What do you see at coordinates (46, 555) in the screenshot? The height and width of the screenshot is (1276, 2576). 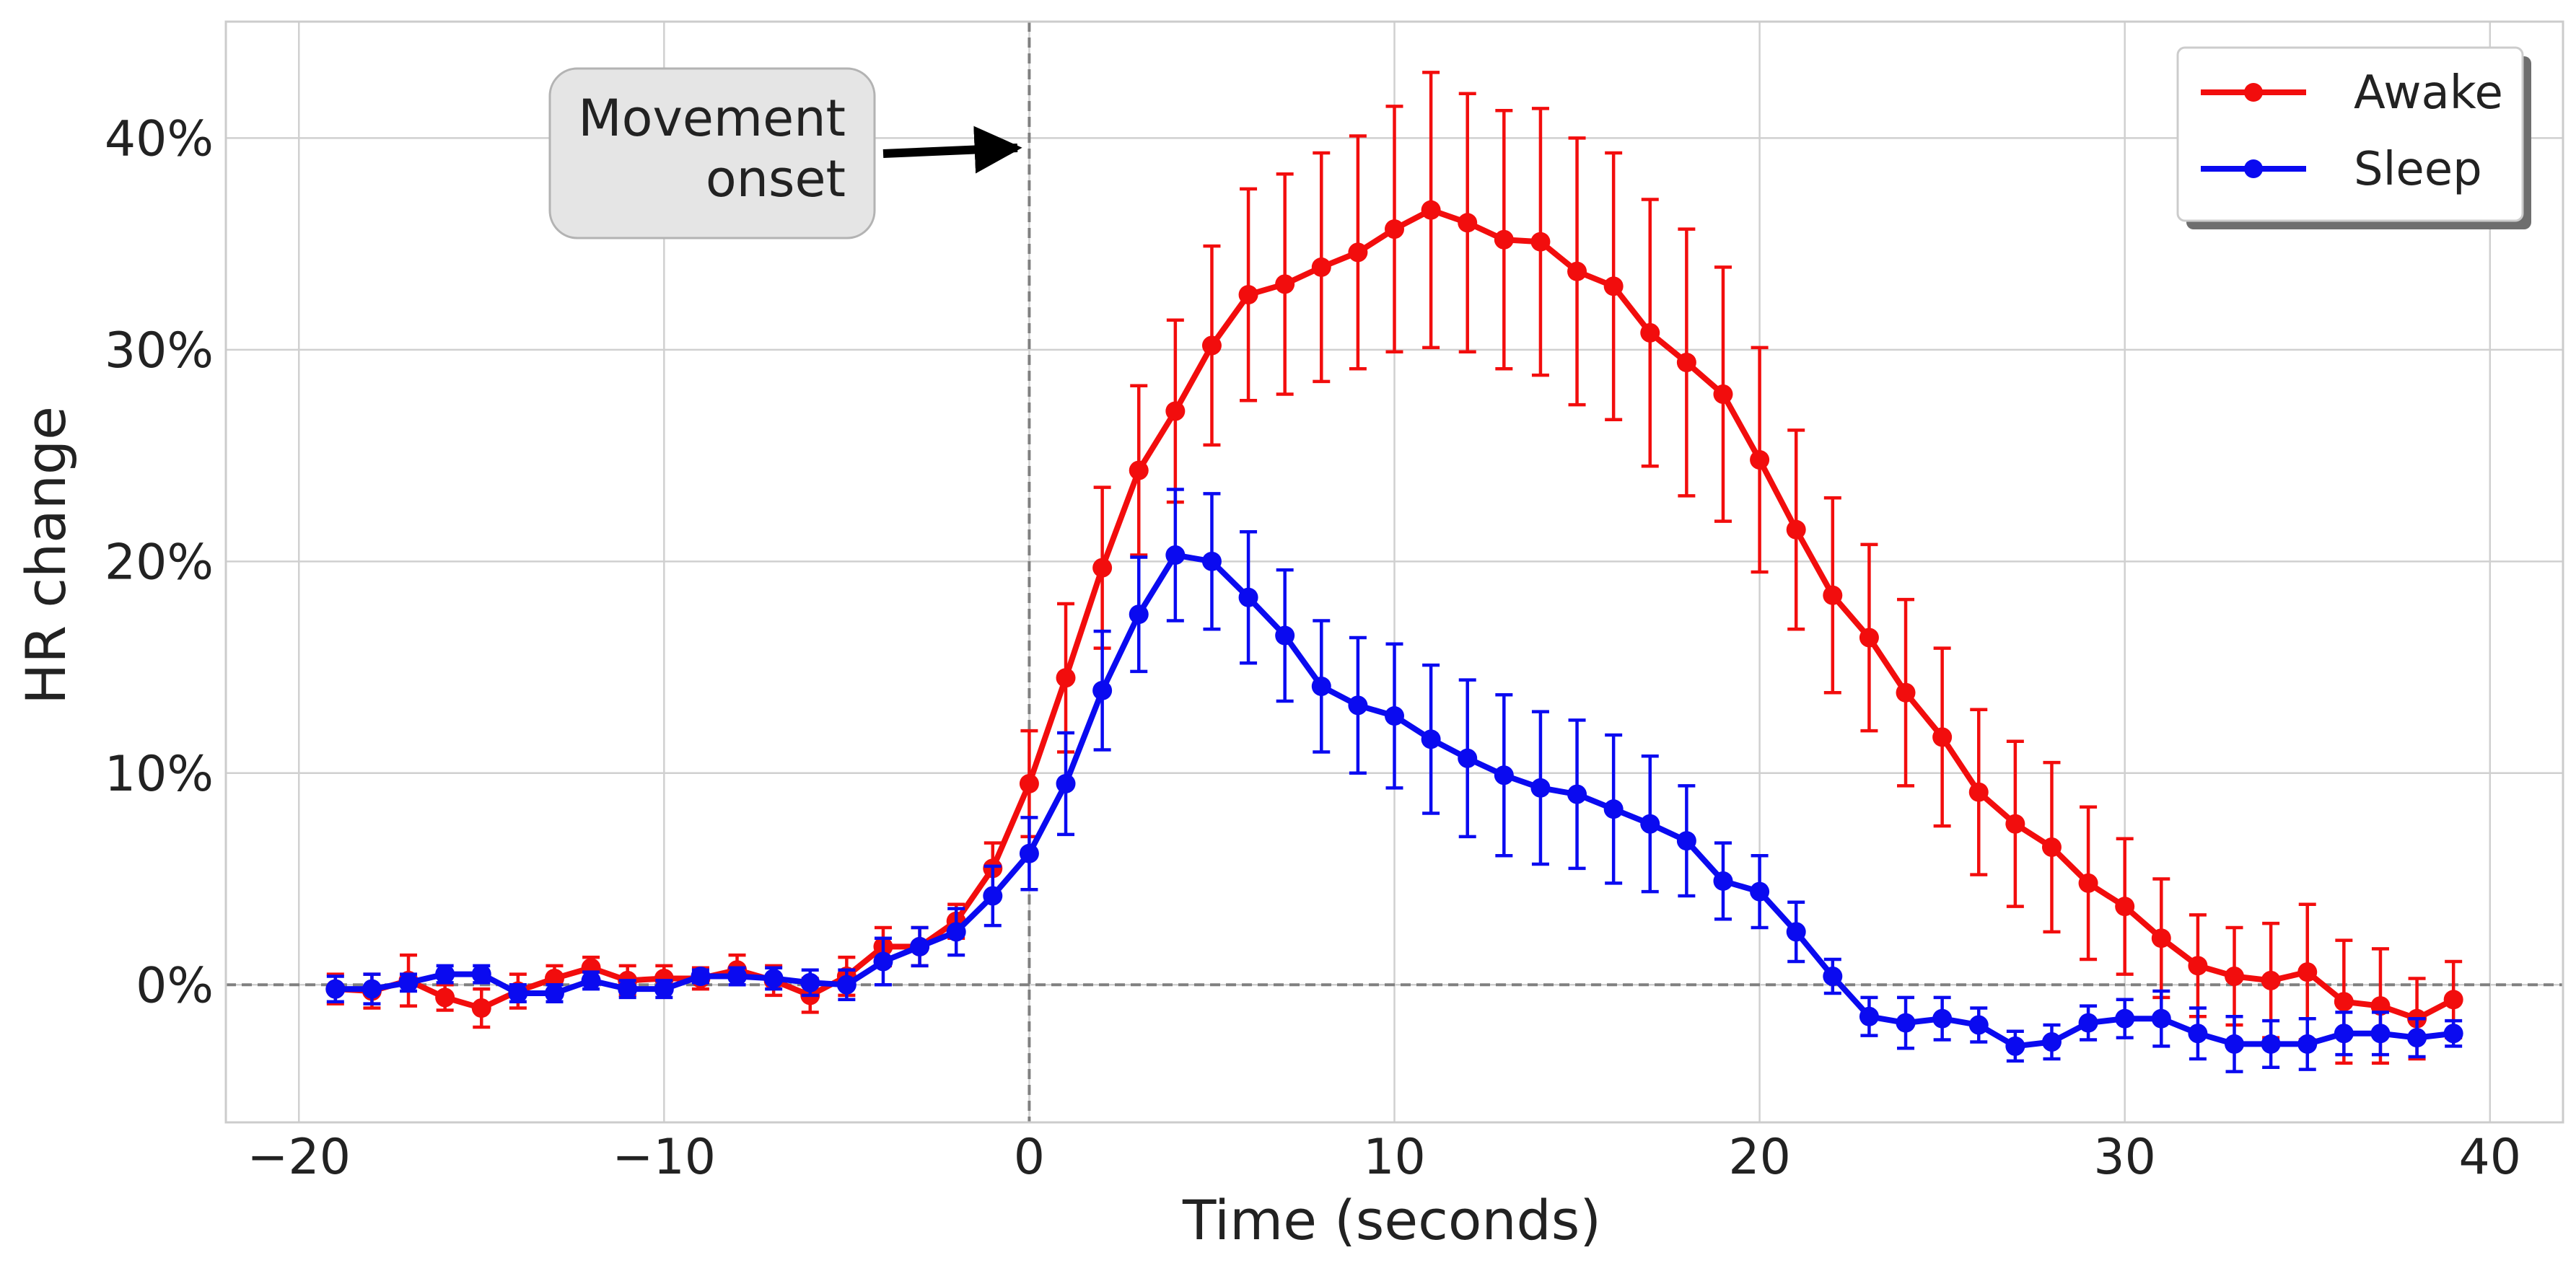 I see `y-axis-title: HR change` at bounding box center [46, 555].